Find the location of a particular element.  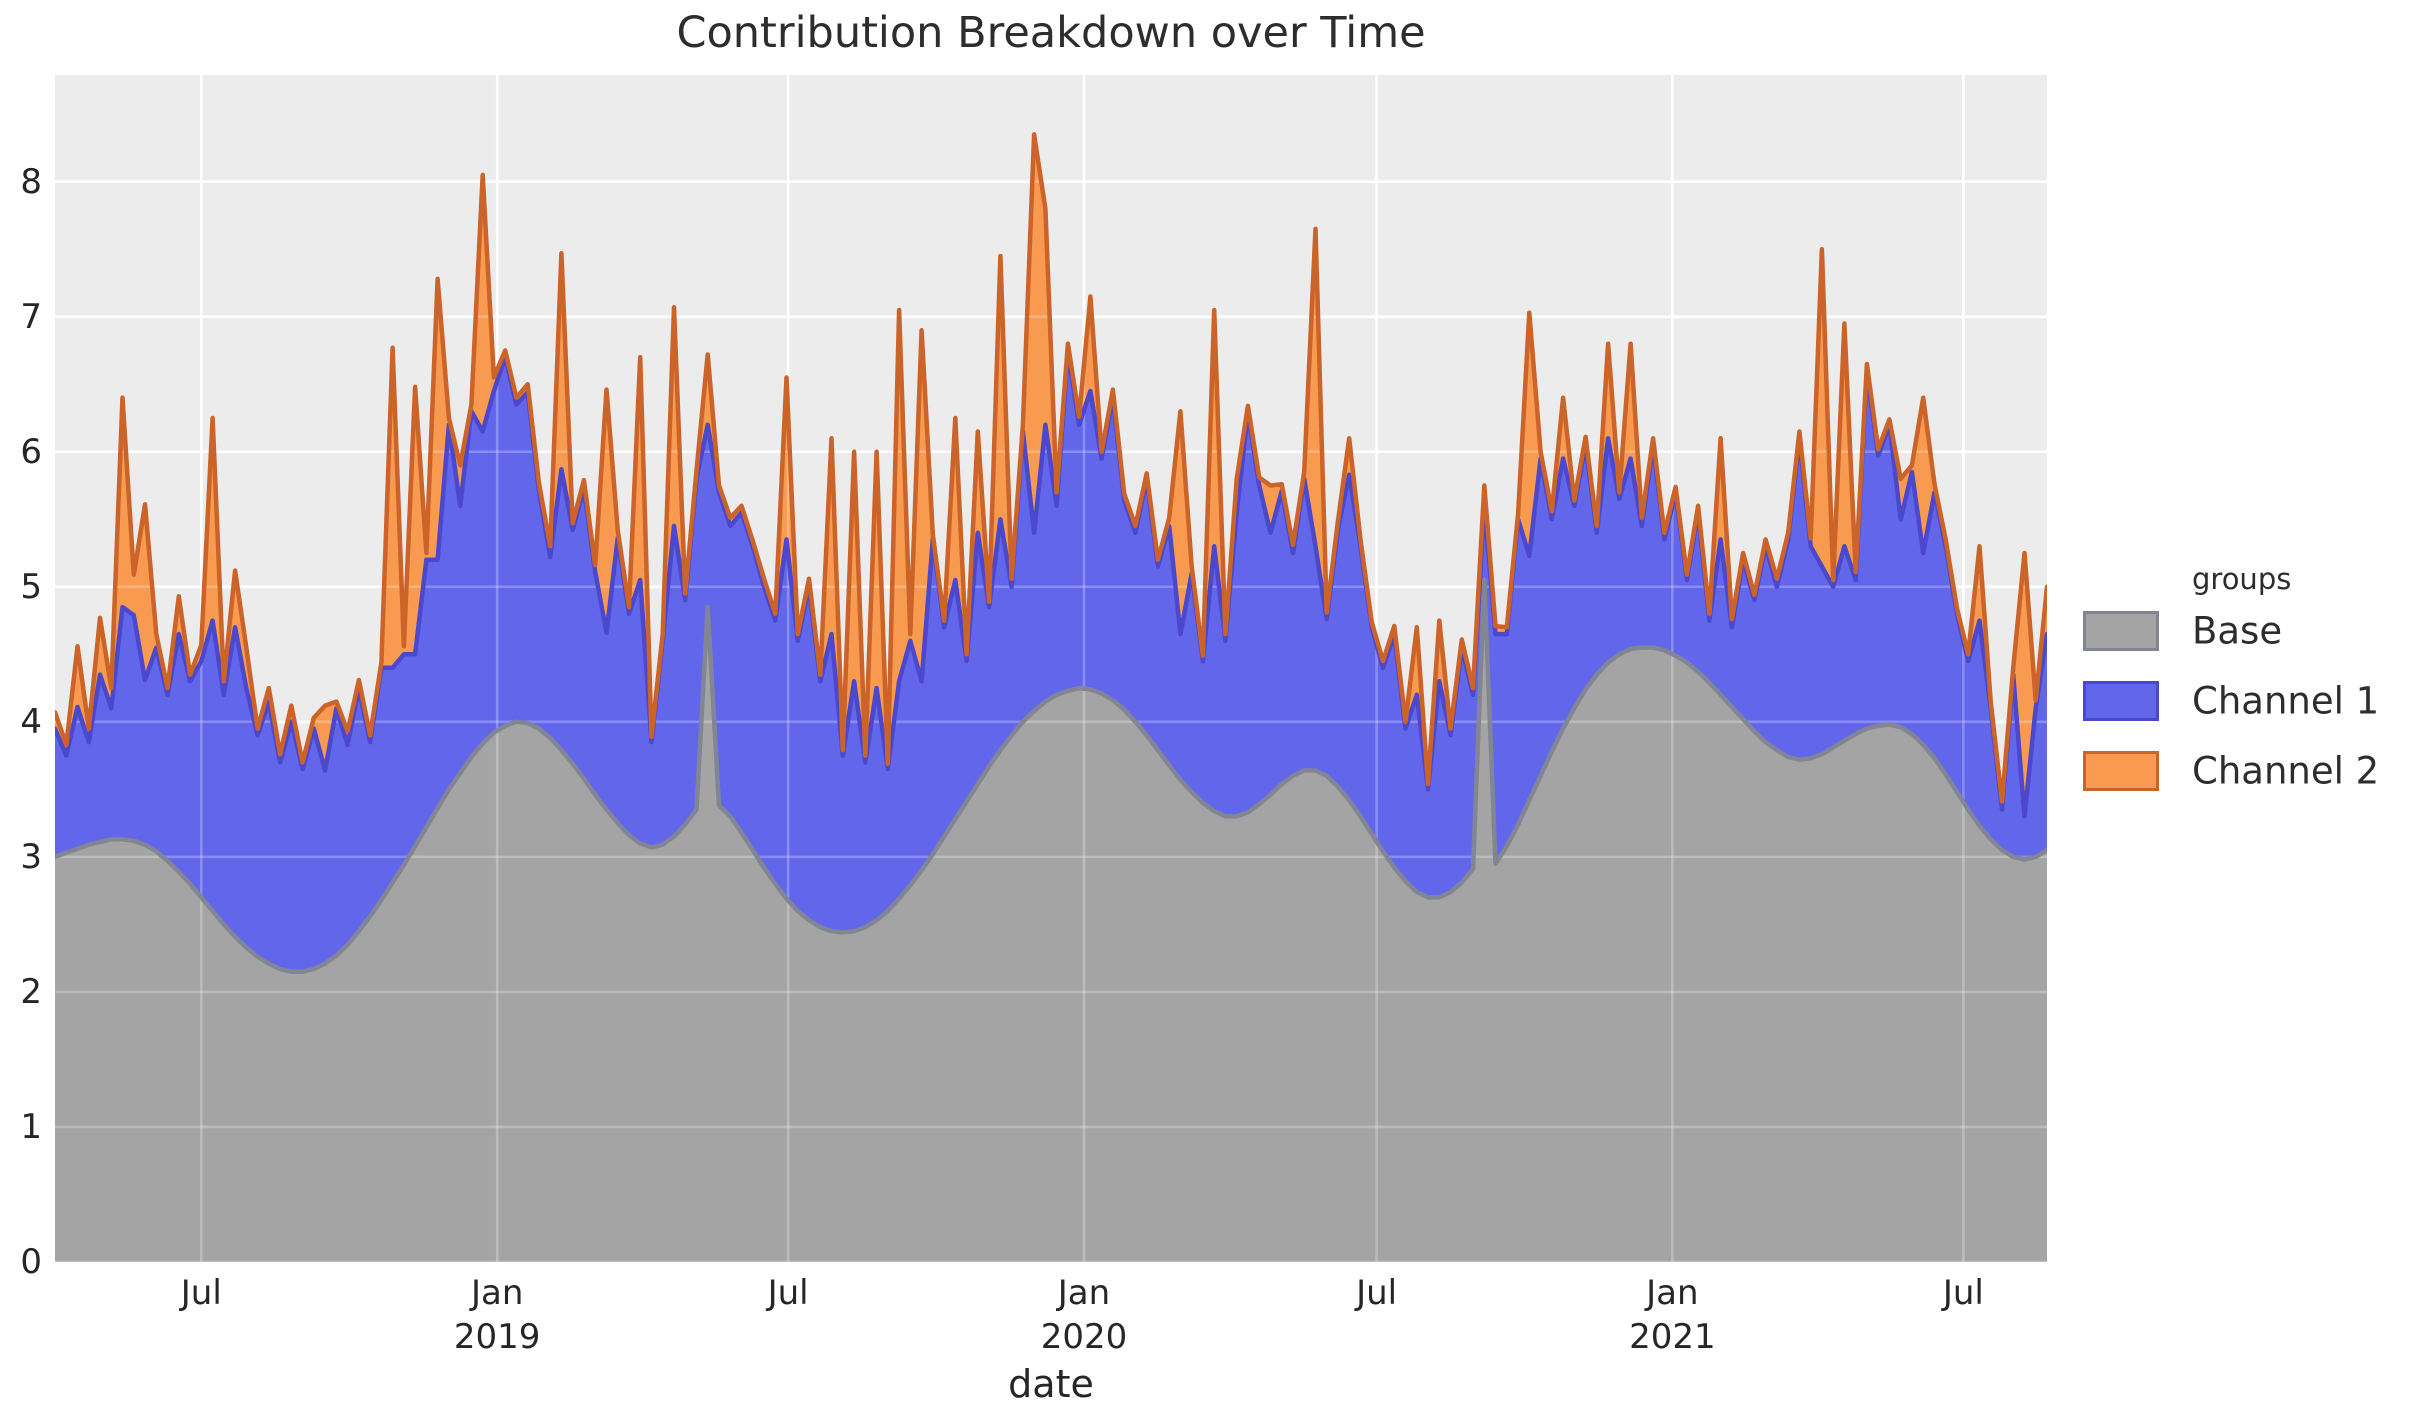

y-tick-label: 0 is located at coordinates (31, 1262).